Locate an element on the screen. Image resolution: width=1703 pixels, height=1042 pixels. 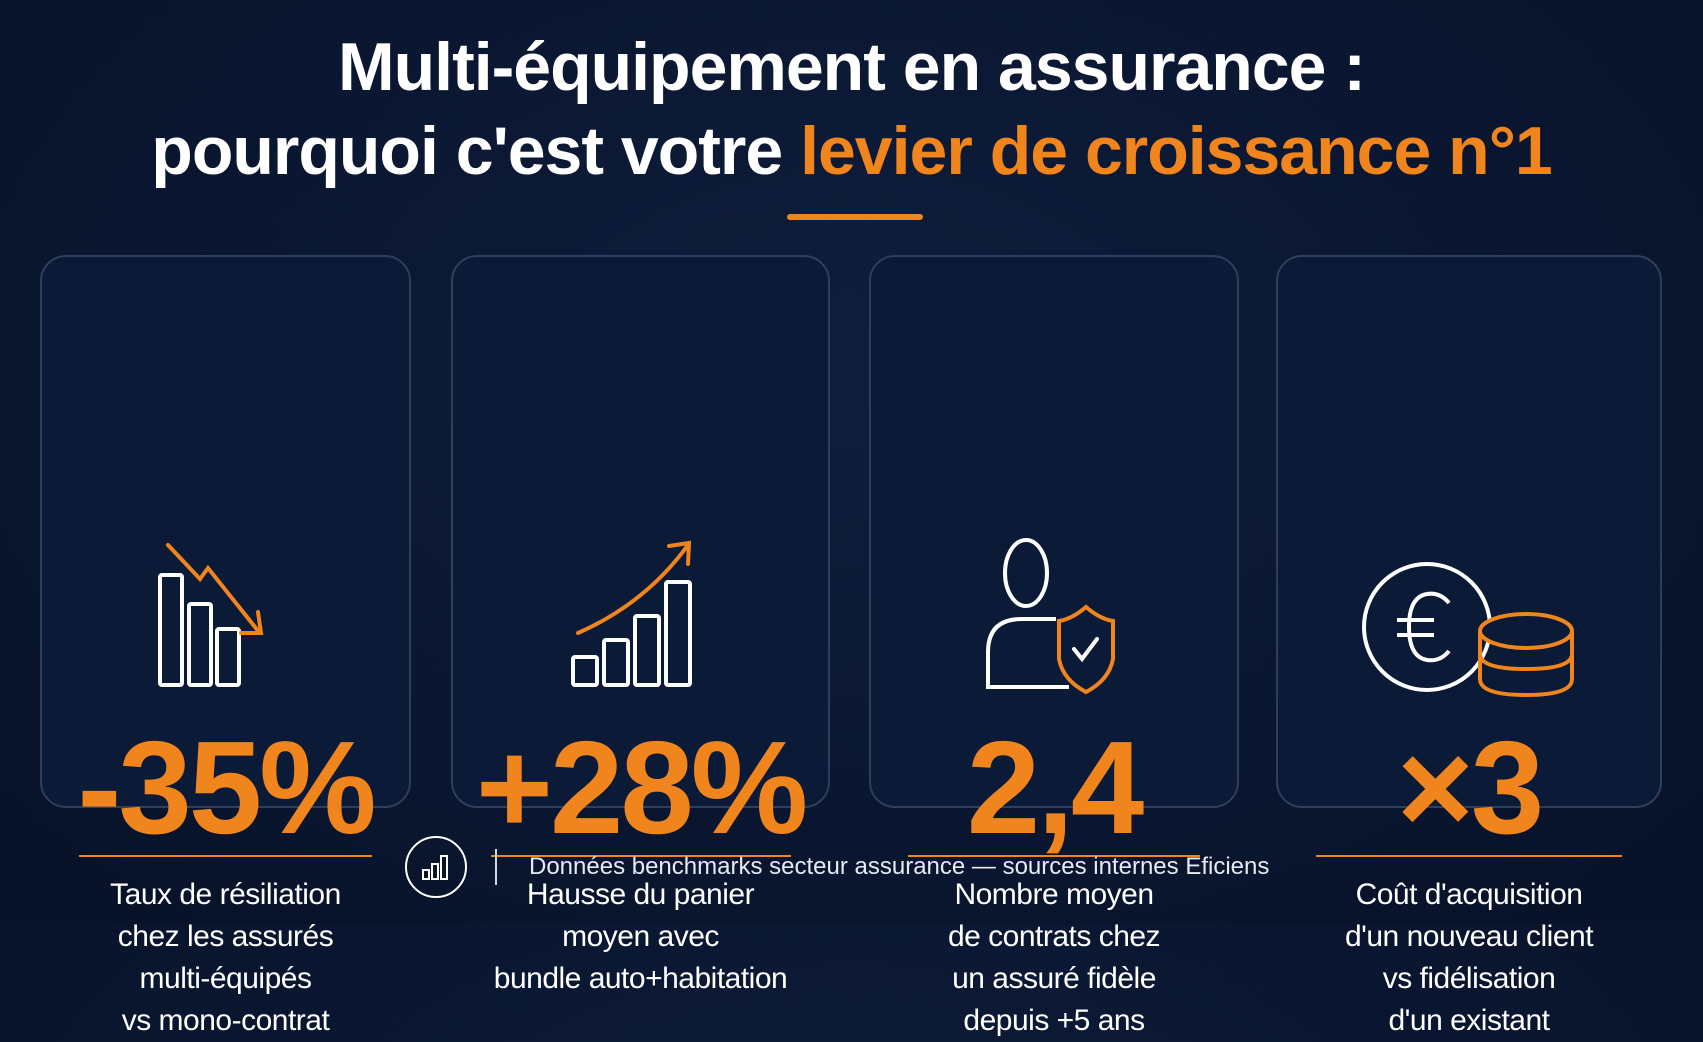
stat-value: 2,4 is located at coordinates (1055, 787).